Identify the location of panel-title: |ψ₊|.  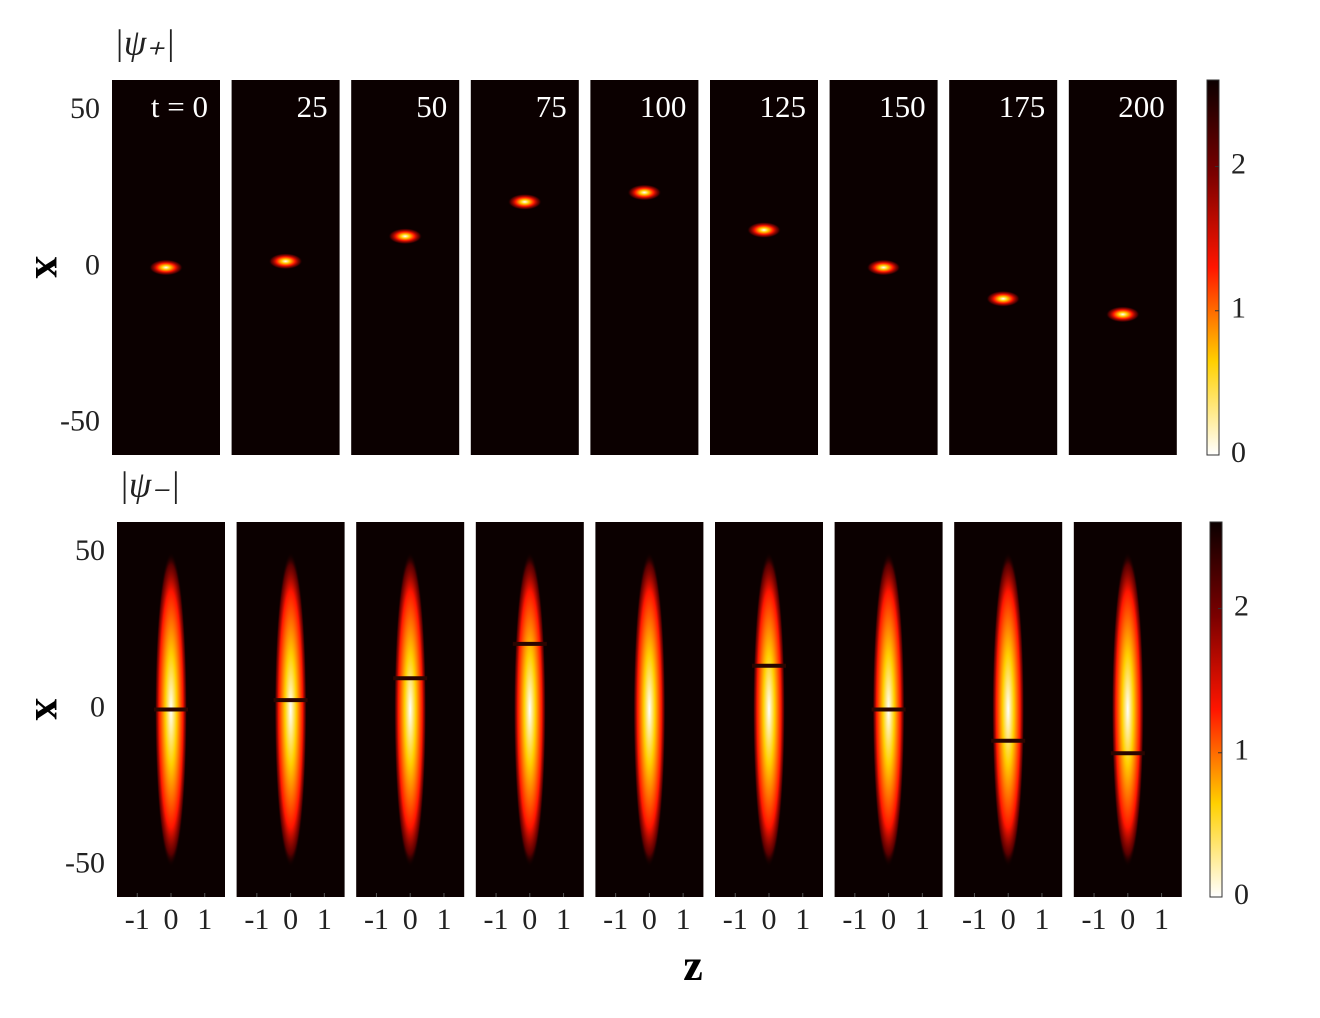
(144, 42).